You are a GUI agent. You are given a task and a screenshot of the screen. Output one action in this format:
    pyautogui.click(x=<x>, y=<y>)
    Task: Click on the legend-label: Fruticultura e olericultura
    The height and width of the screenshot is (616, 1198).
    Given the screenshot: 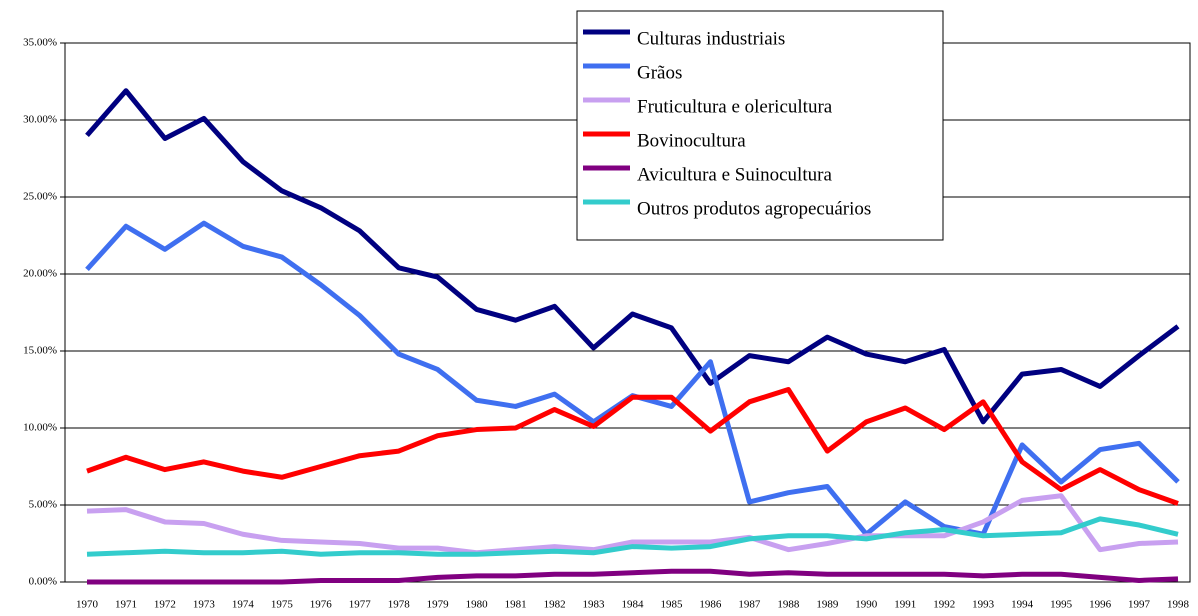 What is the action you would take?
    pyautogui.click(x=735, y=106)
    